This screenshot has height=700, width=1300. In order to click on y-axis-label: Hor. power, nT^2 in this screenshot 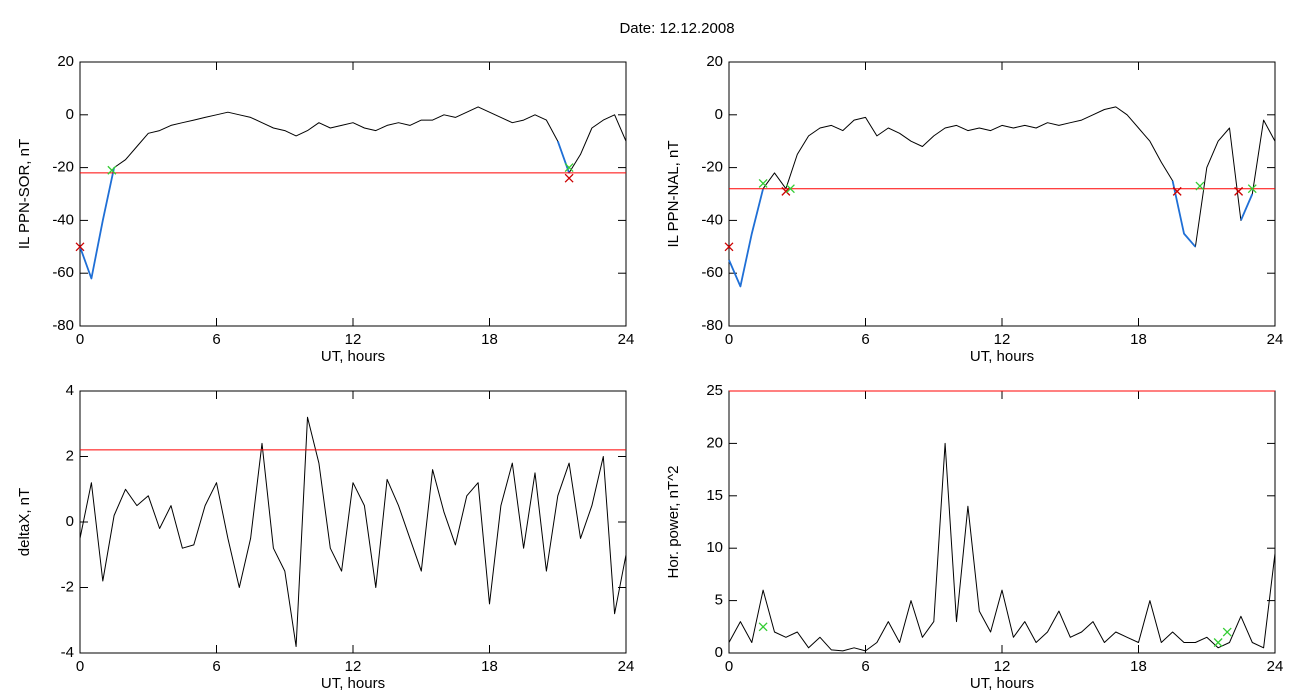, I will do `click(673, 522)`.